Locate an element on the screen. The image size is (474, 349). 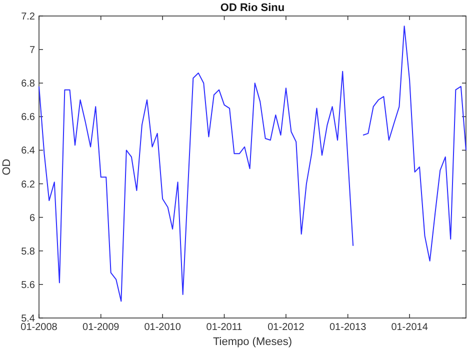
y-tick-label: 5.4 is located at coordinates (28, 319).